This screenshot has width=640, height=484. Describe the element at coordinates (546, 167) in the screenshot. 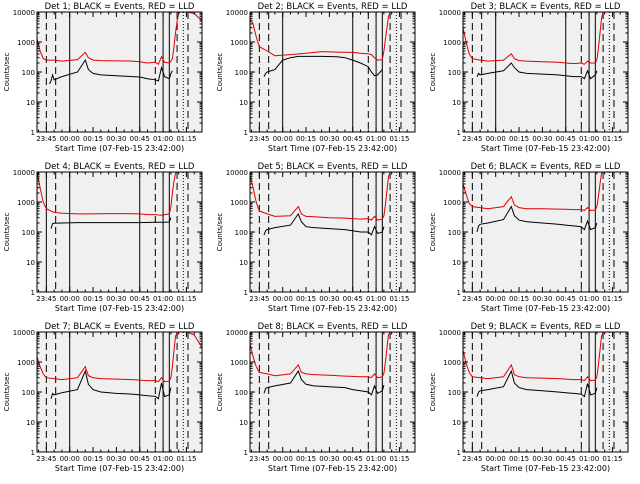

I see `chart-title: Det 6; BLACK = Events, RED = LLD` at that location.